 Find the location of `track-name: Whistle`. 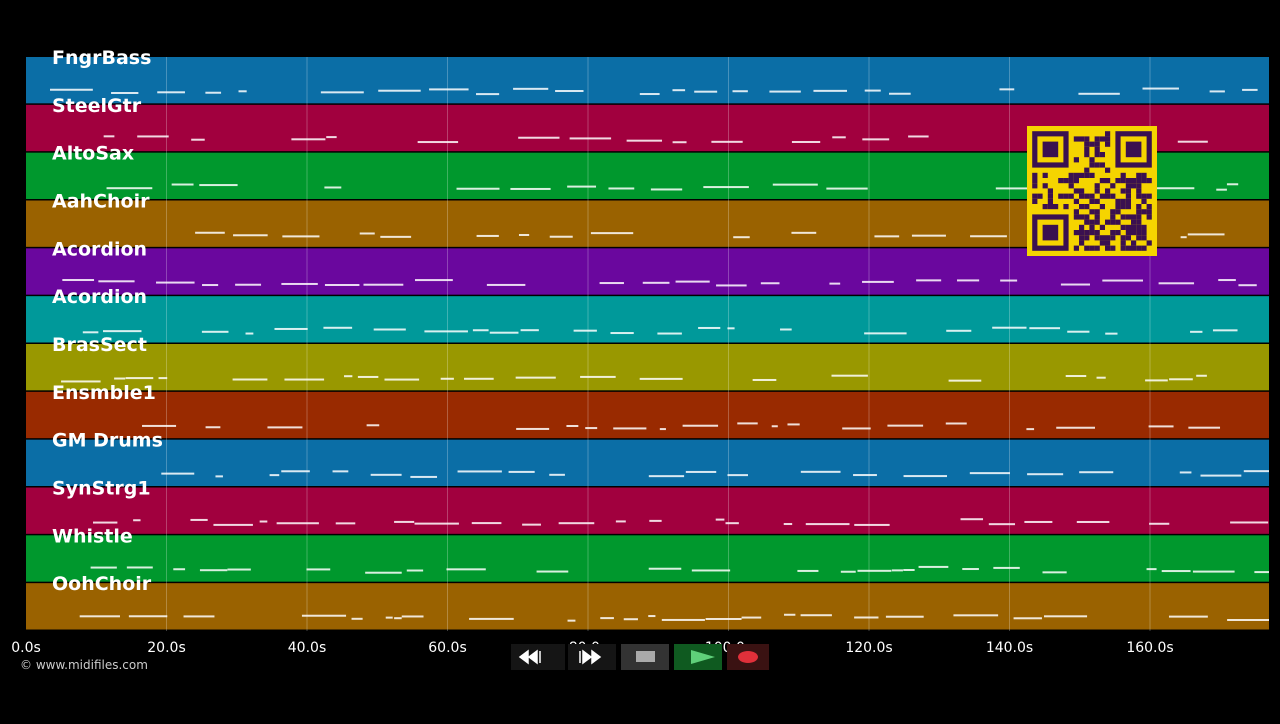

track-name: Whistle is located at coordinates (92, 536).